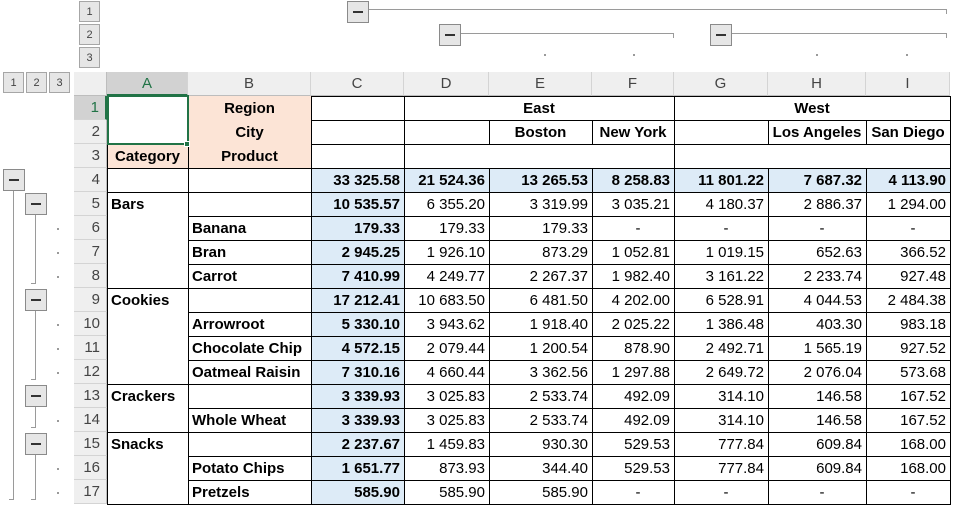  What do you see at coordinates (640, 300) in the screenshot?
I see `value-cell: 4 202.00` at bounding box center [640, 300].